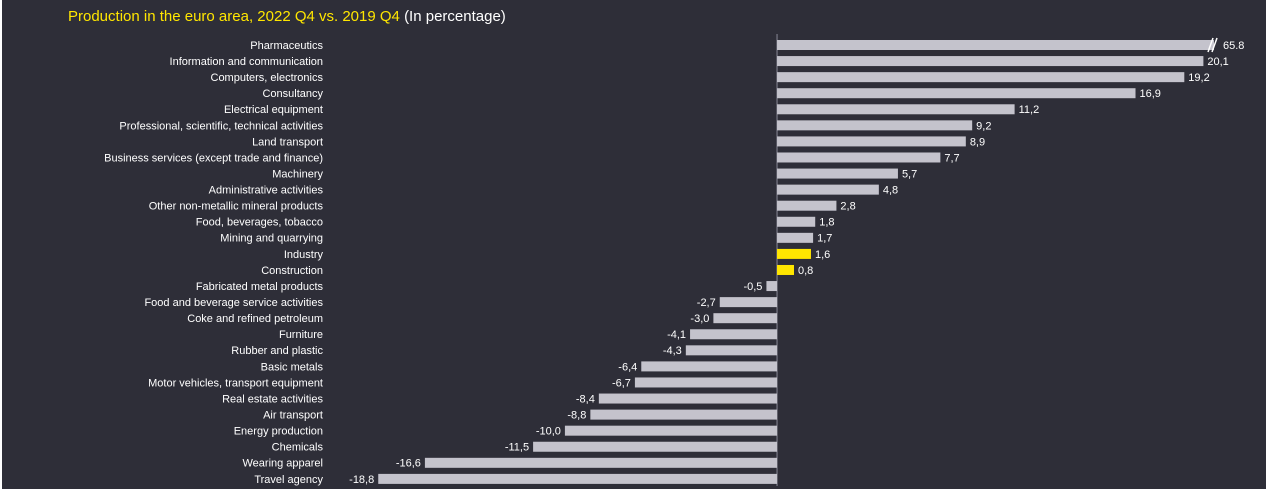 The height and width of the screenshot is (495, 1268). I want to click on value-label: 0,8, so click(805, 271).